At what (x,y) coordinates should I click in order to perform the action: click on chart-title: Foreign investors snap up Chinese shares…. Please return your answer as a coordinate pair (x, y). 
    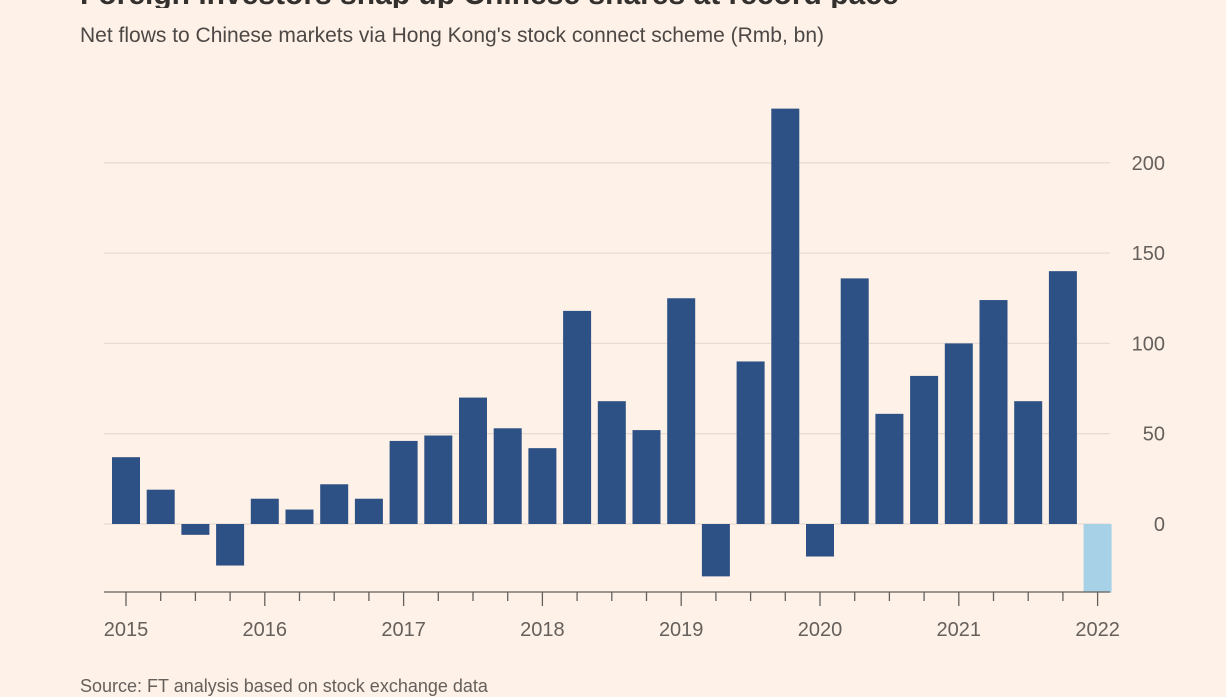
    Looking at the image, I should click on (630, 4).